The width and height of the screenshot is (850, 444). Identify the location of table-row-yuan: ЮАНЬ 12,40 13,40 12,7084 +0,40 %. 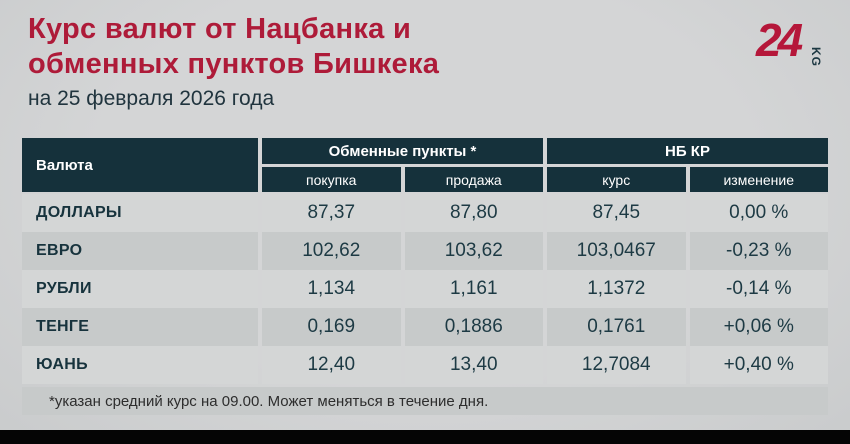
(425, 365).